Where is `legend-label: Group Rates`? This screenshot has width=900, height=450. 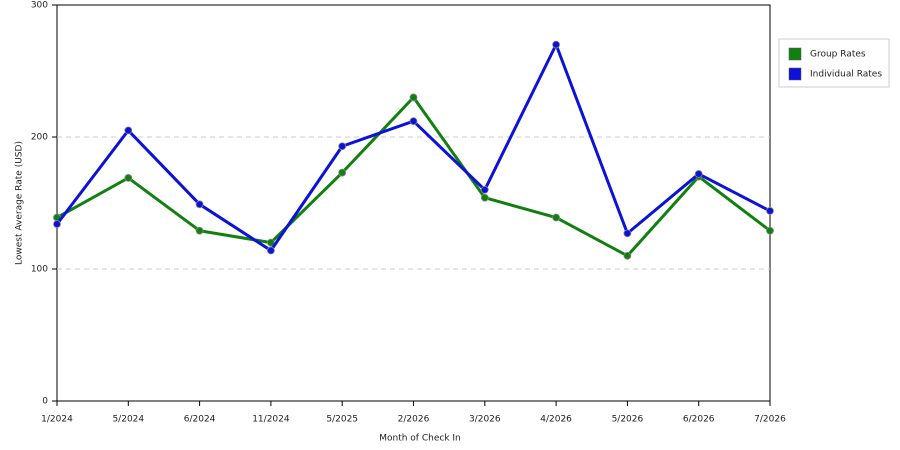
legend-label: Group Rates is located at coordinates (838, 55).